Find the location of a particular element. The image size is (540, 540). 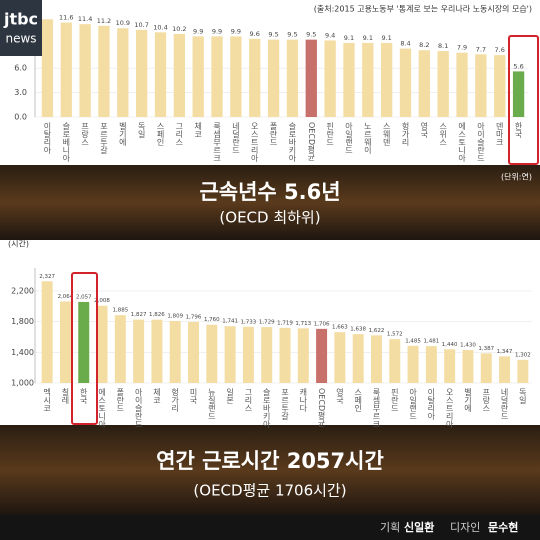

value-label: 1,729 is located at coordinates (267, 323).